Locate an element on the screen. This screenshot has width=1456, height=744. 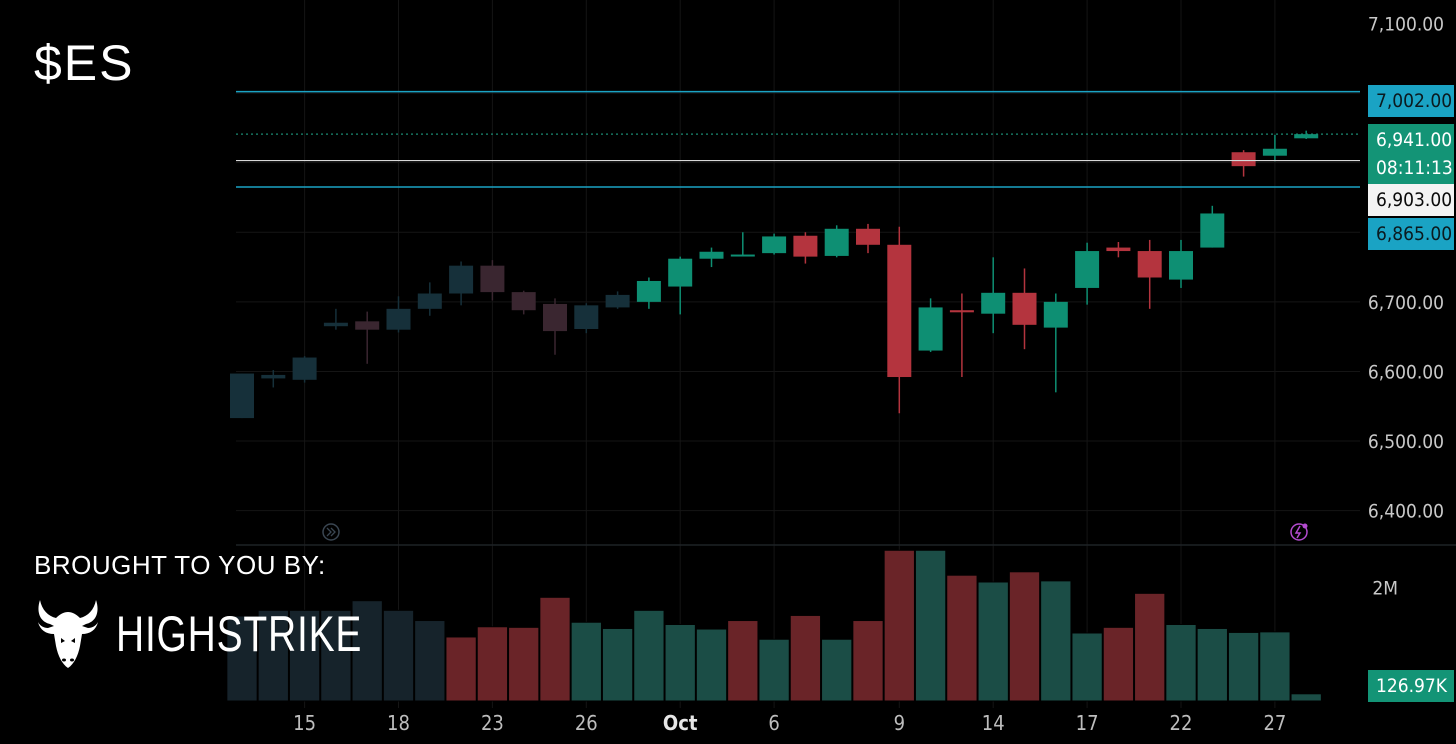
price-axis-tick: 6,500.00 is located at coordinates (1406, 442).